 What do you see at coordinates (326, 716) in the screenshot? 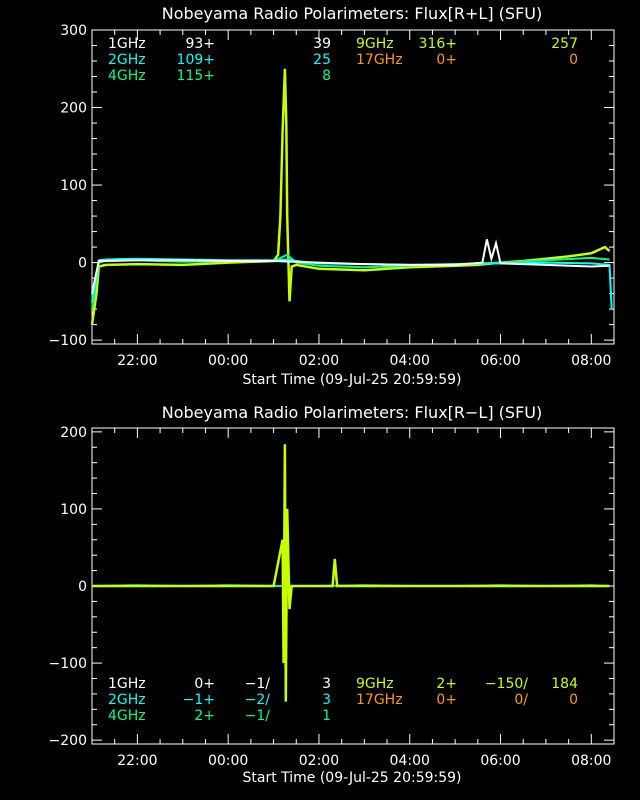
I see `legend-value: 1` at bounding box center [326, 716].